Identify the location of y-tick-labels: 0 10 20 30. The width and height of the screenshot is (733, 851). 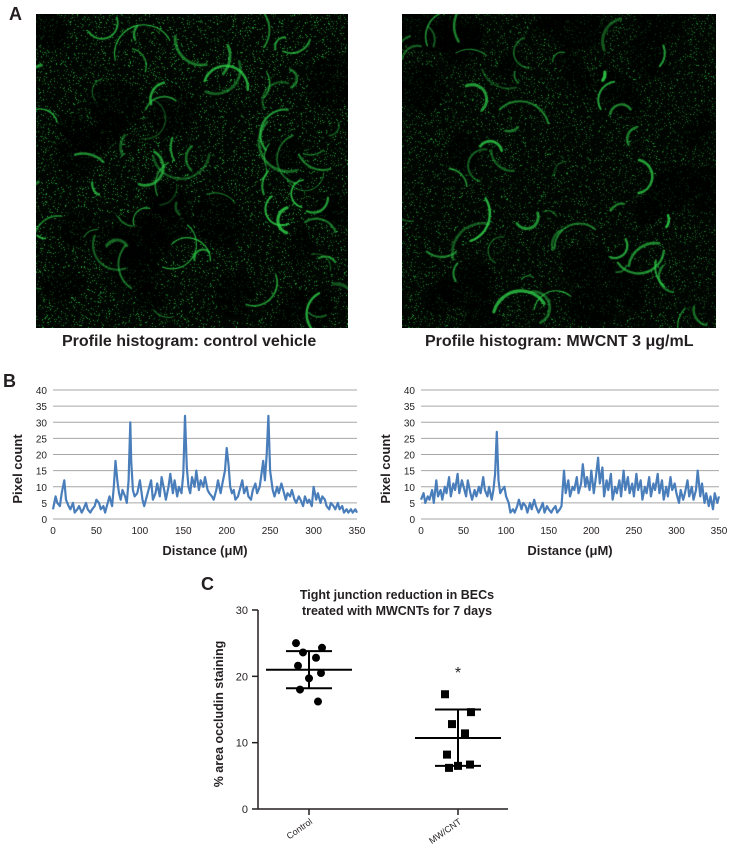
(242, 710).